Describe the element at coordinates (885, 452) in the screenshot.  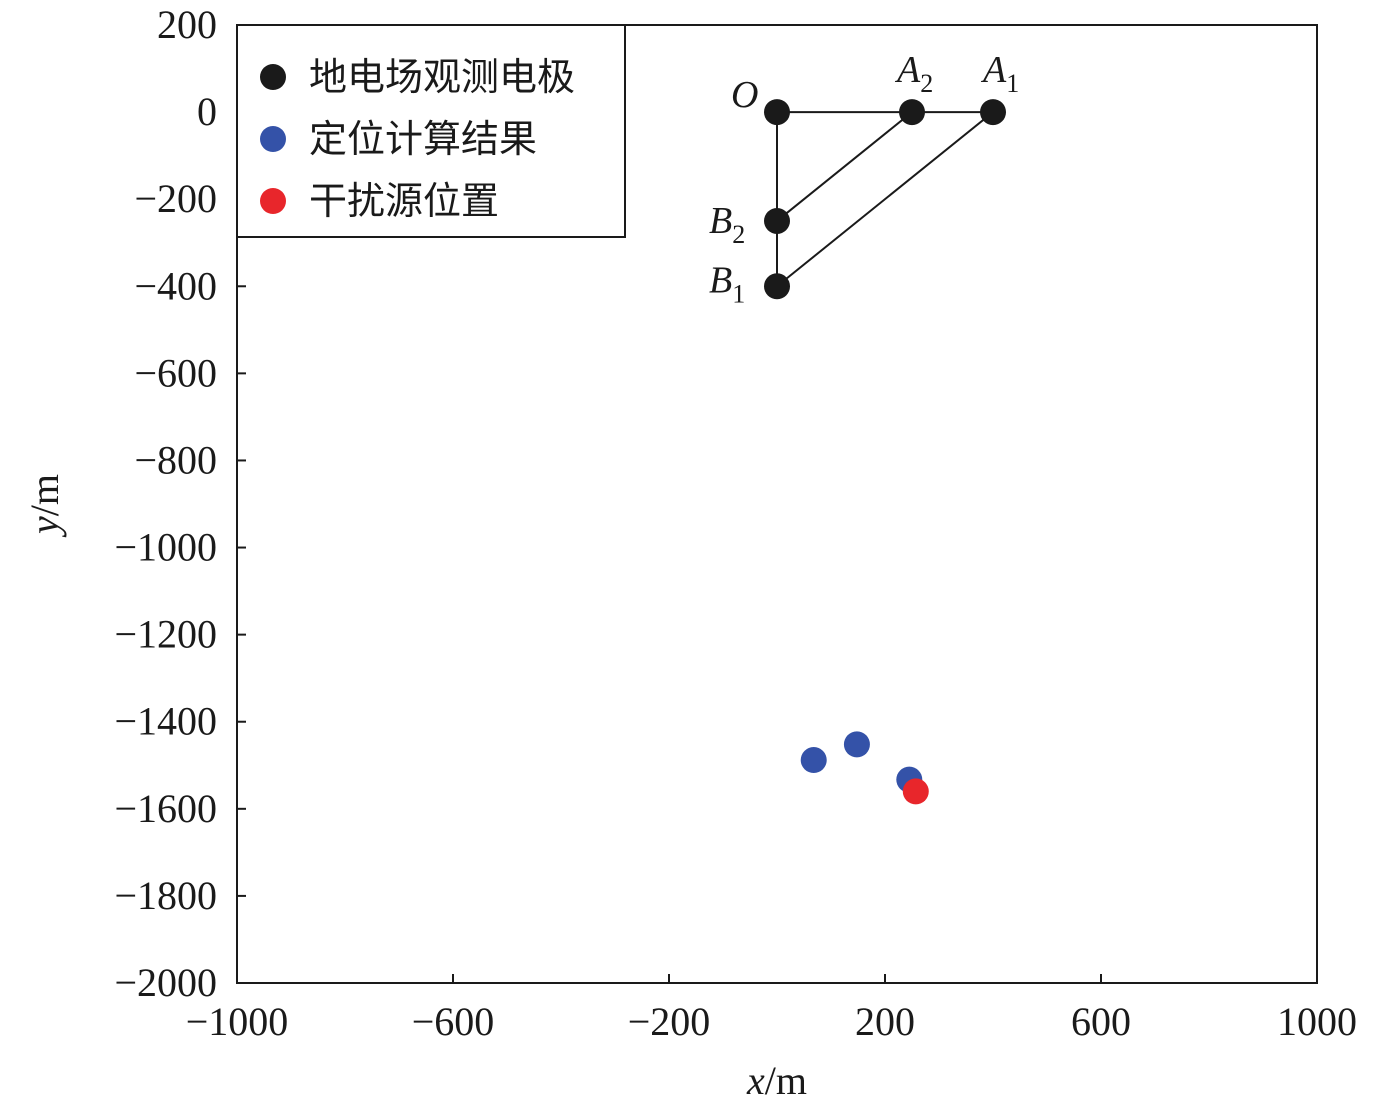
I see `data-points` at that location.